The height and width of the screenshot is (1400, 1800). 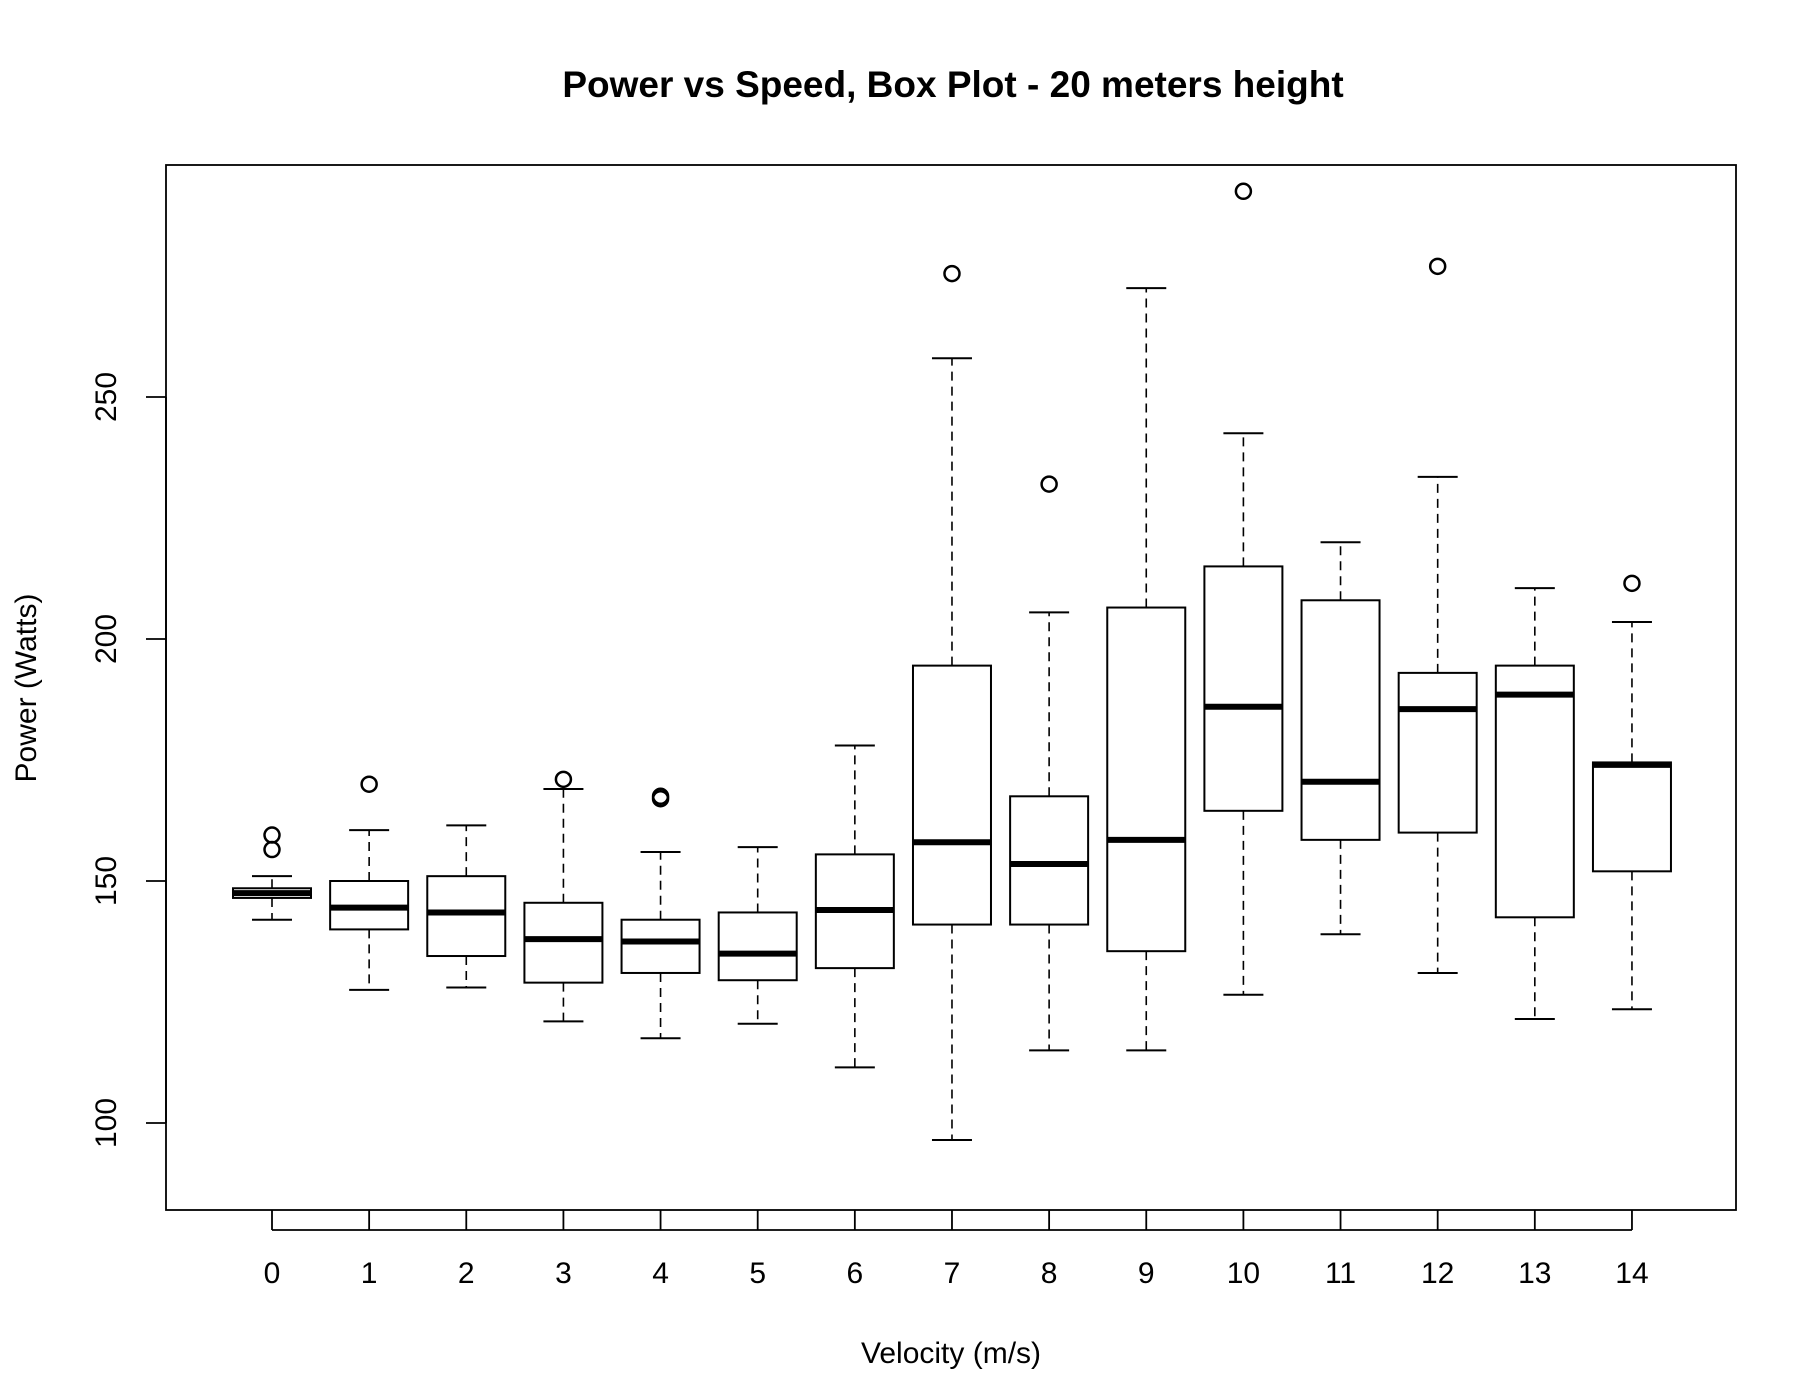 What do you see at coordinates (660, 1273) in the screenshot?
I see `x-tick-label: 4` at bounding box center [660, 1273].